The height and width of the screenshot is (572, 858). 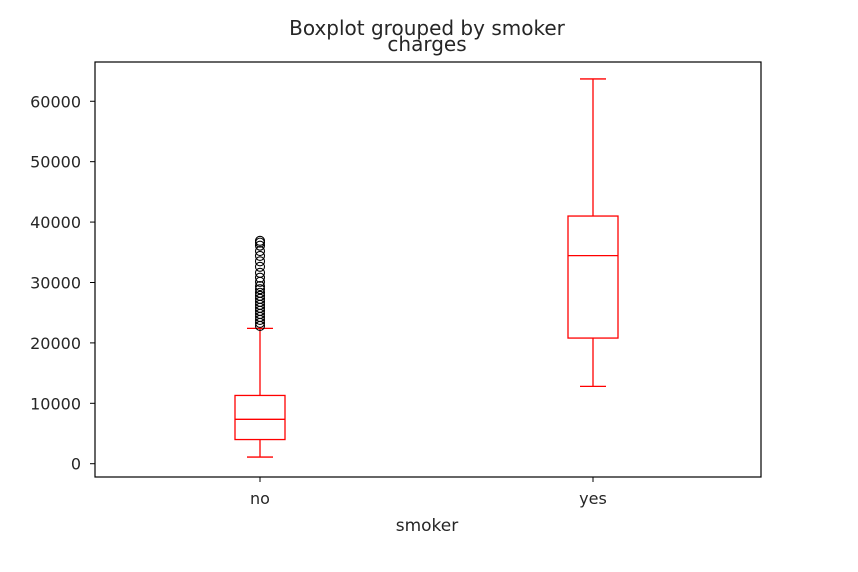 I want to click on chart-subtitle: charges, so click(x=426, y=44).